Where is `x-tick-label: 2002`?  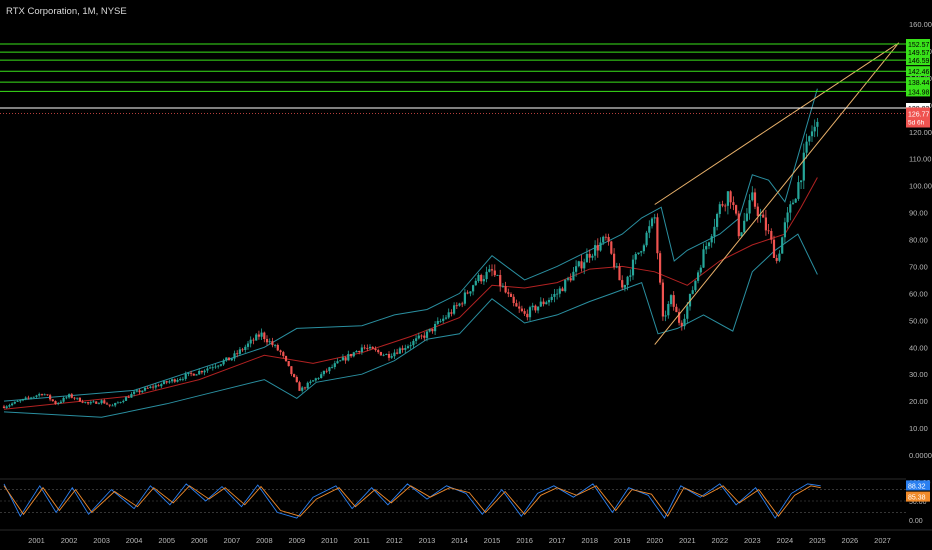 x-tick-label: 2002 is located at coordinates (69, 540).